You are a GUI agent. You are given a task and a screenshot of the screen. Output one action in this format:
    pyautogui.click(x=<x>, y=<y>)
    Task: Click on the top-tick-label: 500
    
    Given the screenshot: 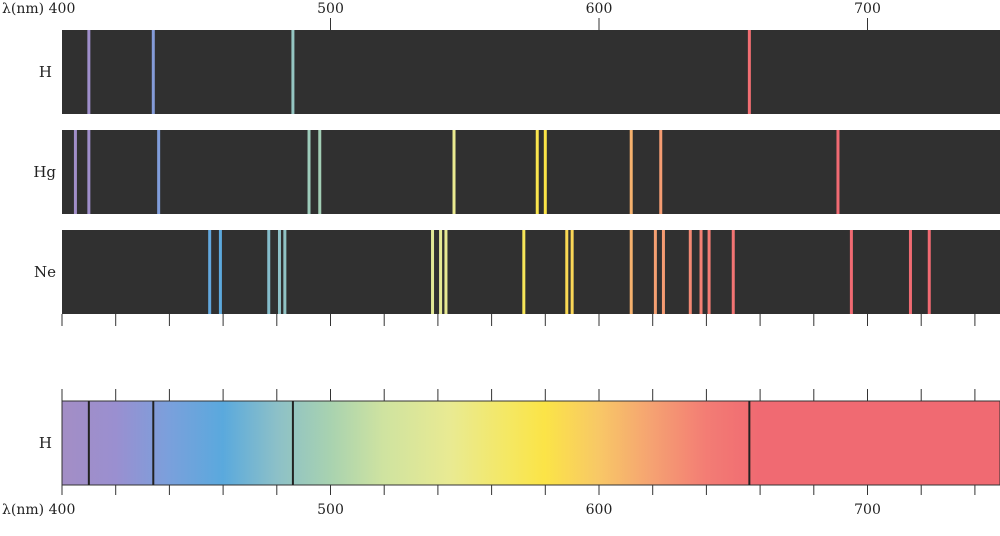 What is the action you would take?
    pyautogui.click(x=330, y=9)
    